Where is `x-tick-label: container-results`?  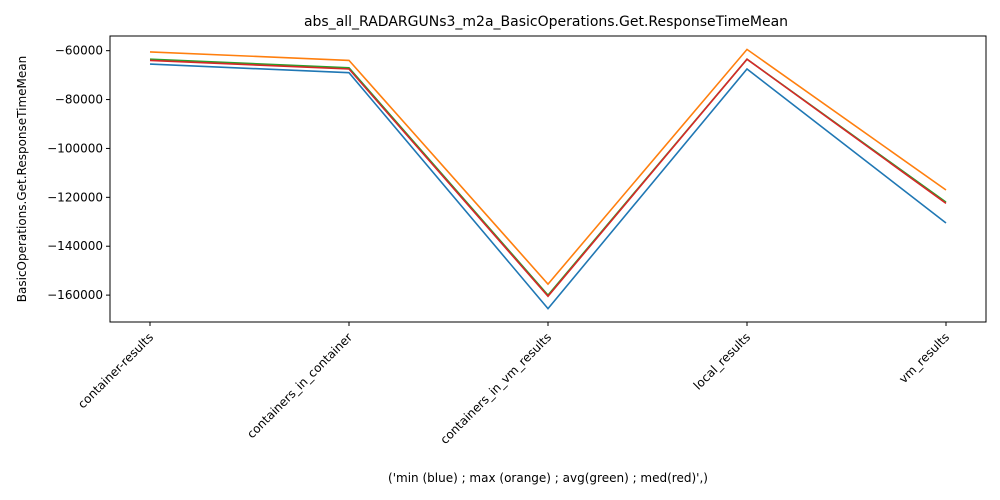
x-tick-label: container-results is located at coordinates (115, 370).